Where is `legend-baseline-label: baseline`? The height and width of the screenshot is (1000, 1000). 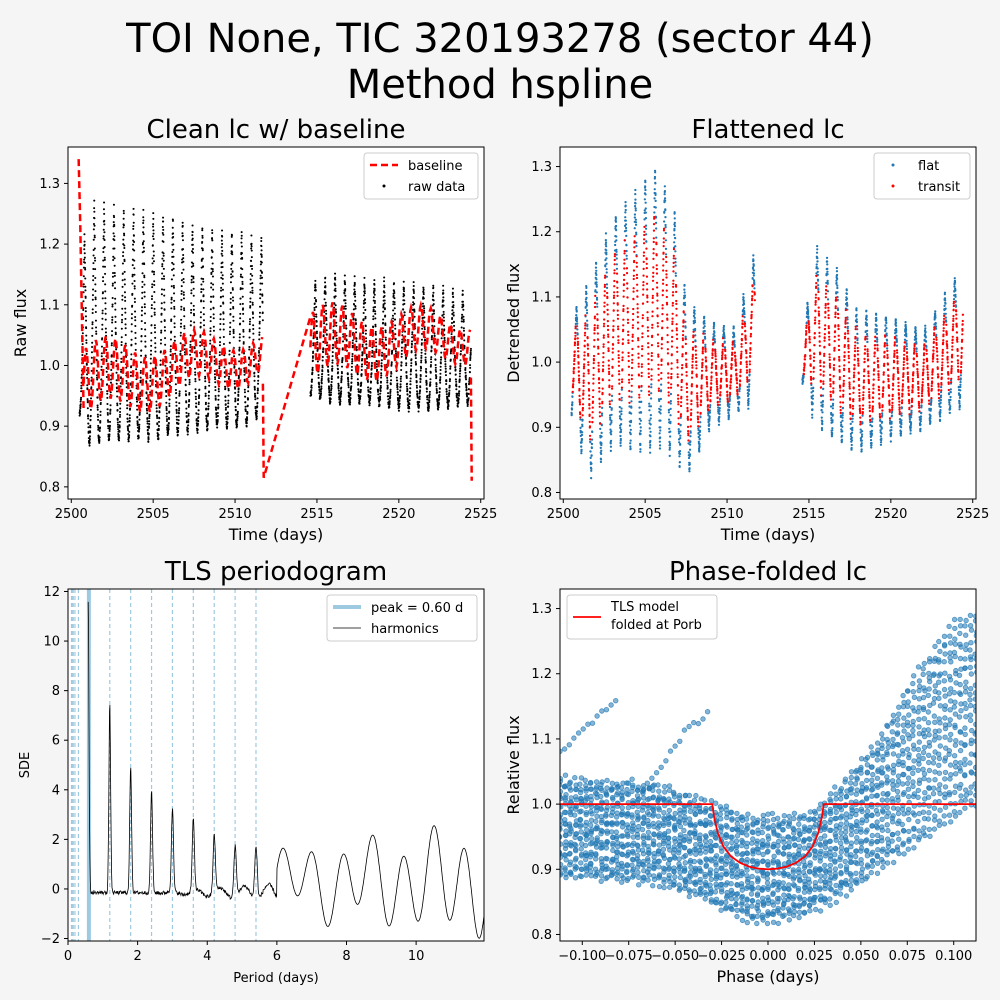
legend-baseline-label: baseline is located at coordinates (435, 166).